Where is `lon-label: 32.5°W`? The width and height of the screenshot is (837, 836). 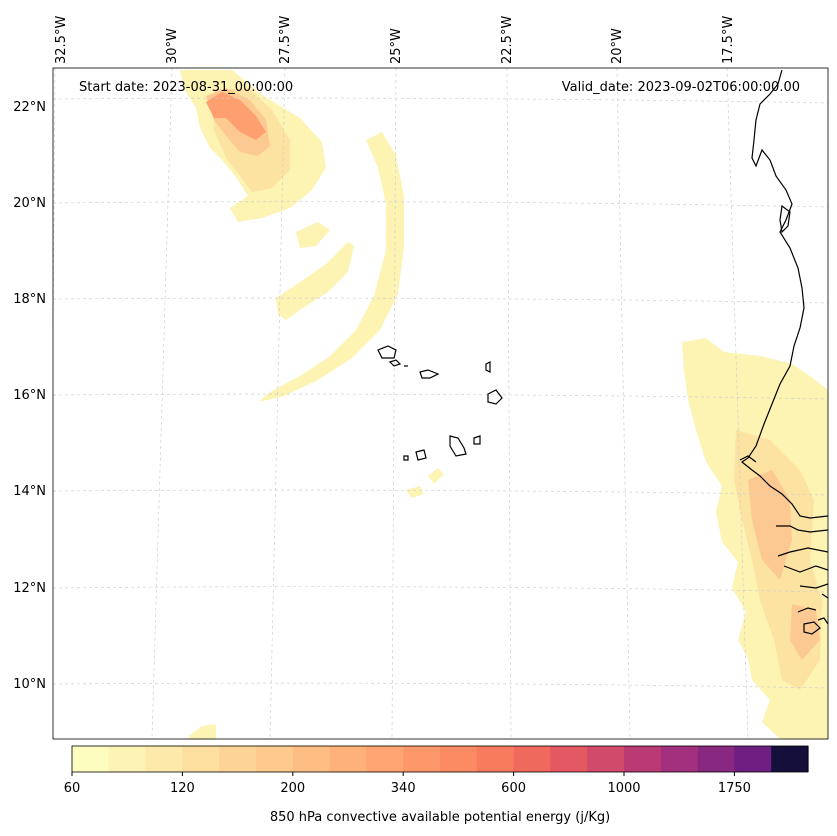
lon-label: 32.5°W is located at coordinates (61, 40).